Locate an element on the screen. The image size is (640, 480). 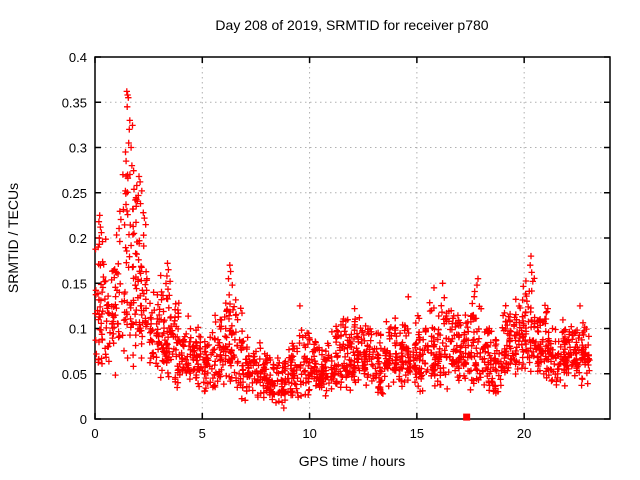
x-tick-label: 15 is located at coordinates (417, 433).